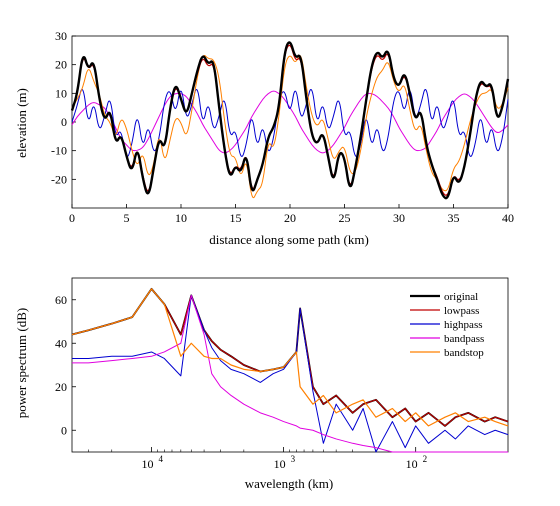  Describe the element at coordinates (61, 93) in the screenshot. I see `y-tick-label: 10` at that location.